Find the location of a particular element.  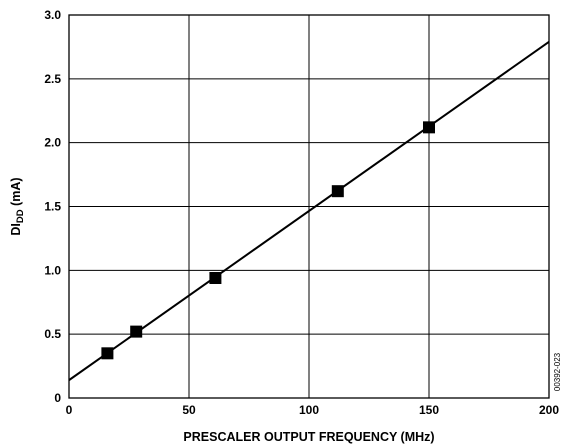

x-tick-label: 150 is located at coordinates (429, 410).